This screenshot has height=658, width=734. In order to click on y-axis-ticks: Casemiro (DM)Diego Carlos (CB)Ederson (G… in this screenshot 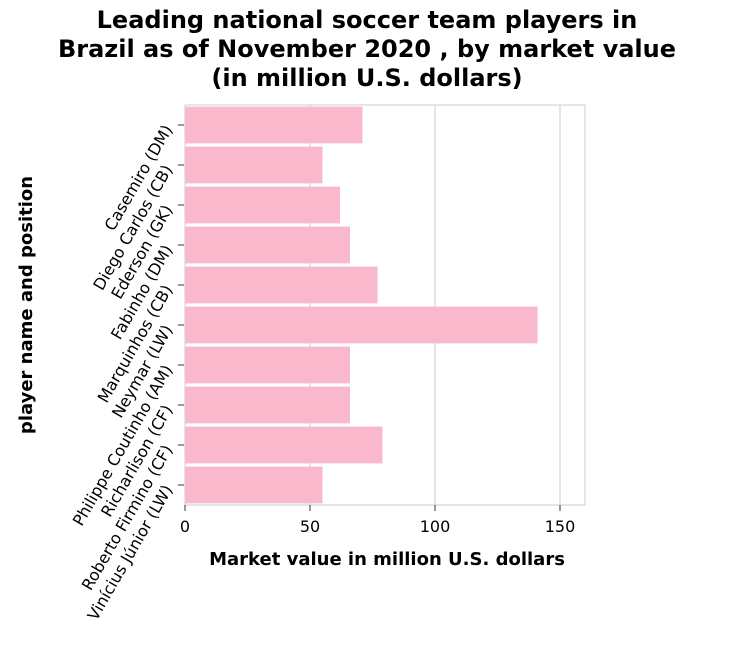, I will do `click(126, 373)`.